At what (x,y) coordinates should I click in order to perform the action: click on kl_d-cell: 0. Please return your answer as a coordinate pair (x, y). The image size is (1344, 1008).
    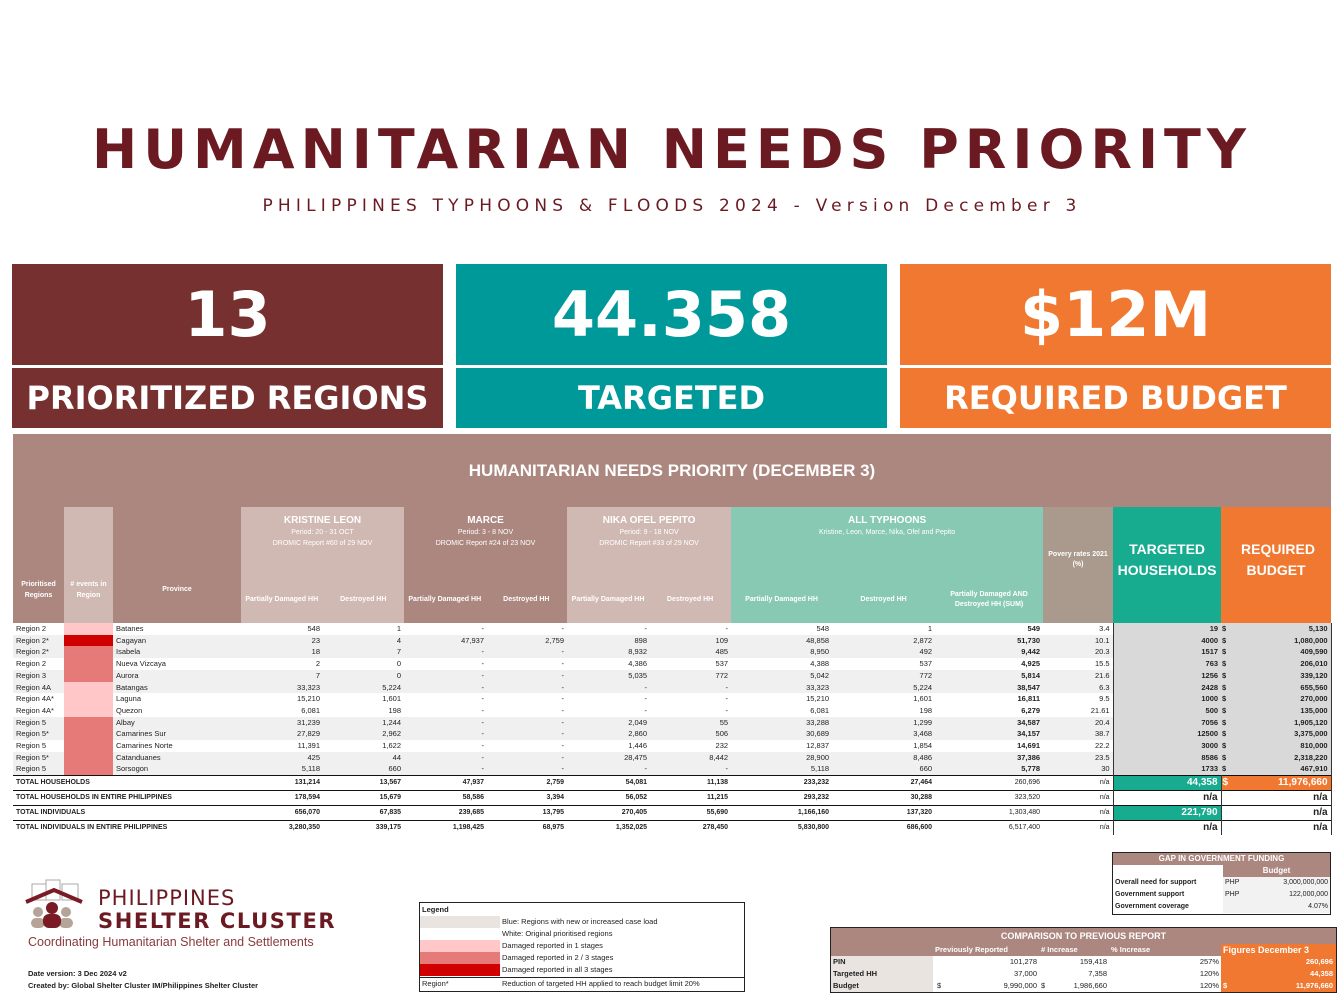
    Looking at the image, I should click on (399, 664).